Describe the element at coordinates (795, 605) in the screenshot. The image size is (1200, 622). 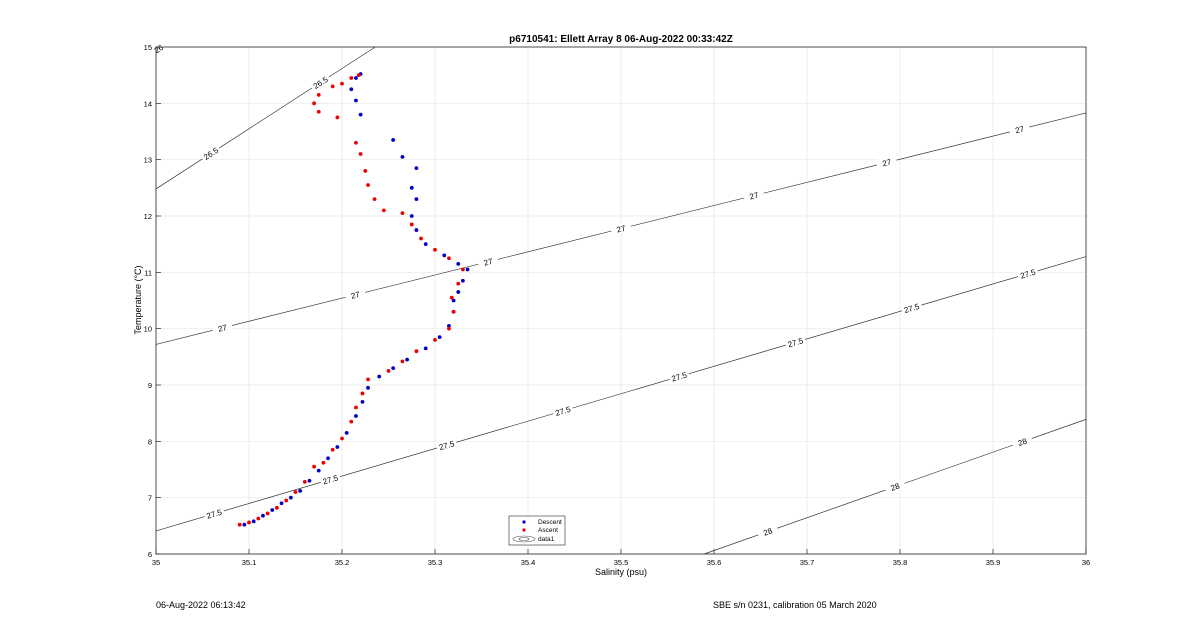
I see `footer-calibration: SBE s/n 0231, calibration 05 March 2020` at that location.